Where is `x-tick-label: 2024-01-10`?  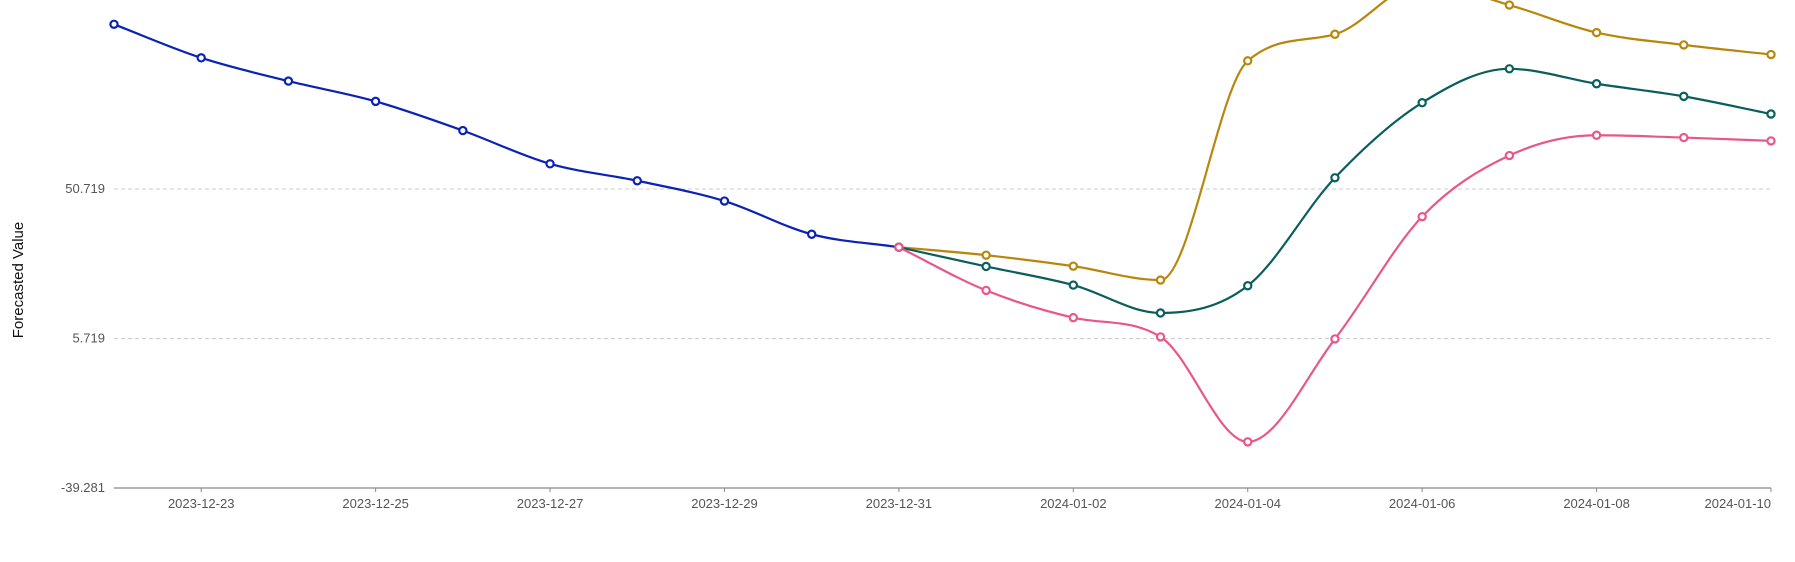
x-tick-label: 2024-01-10 is located at coordinates (1738, 503).